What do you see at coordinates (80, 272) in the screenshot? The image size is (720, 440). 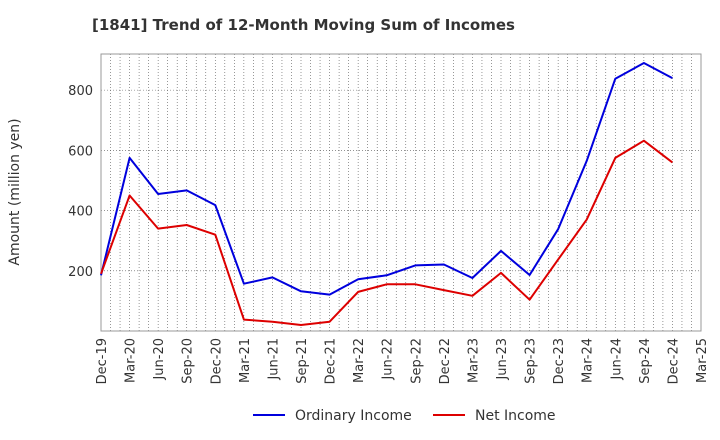 I see `y-tick-label: 200` at bounding box center [80, 272].